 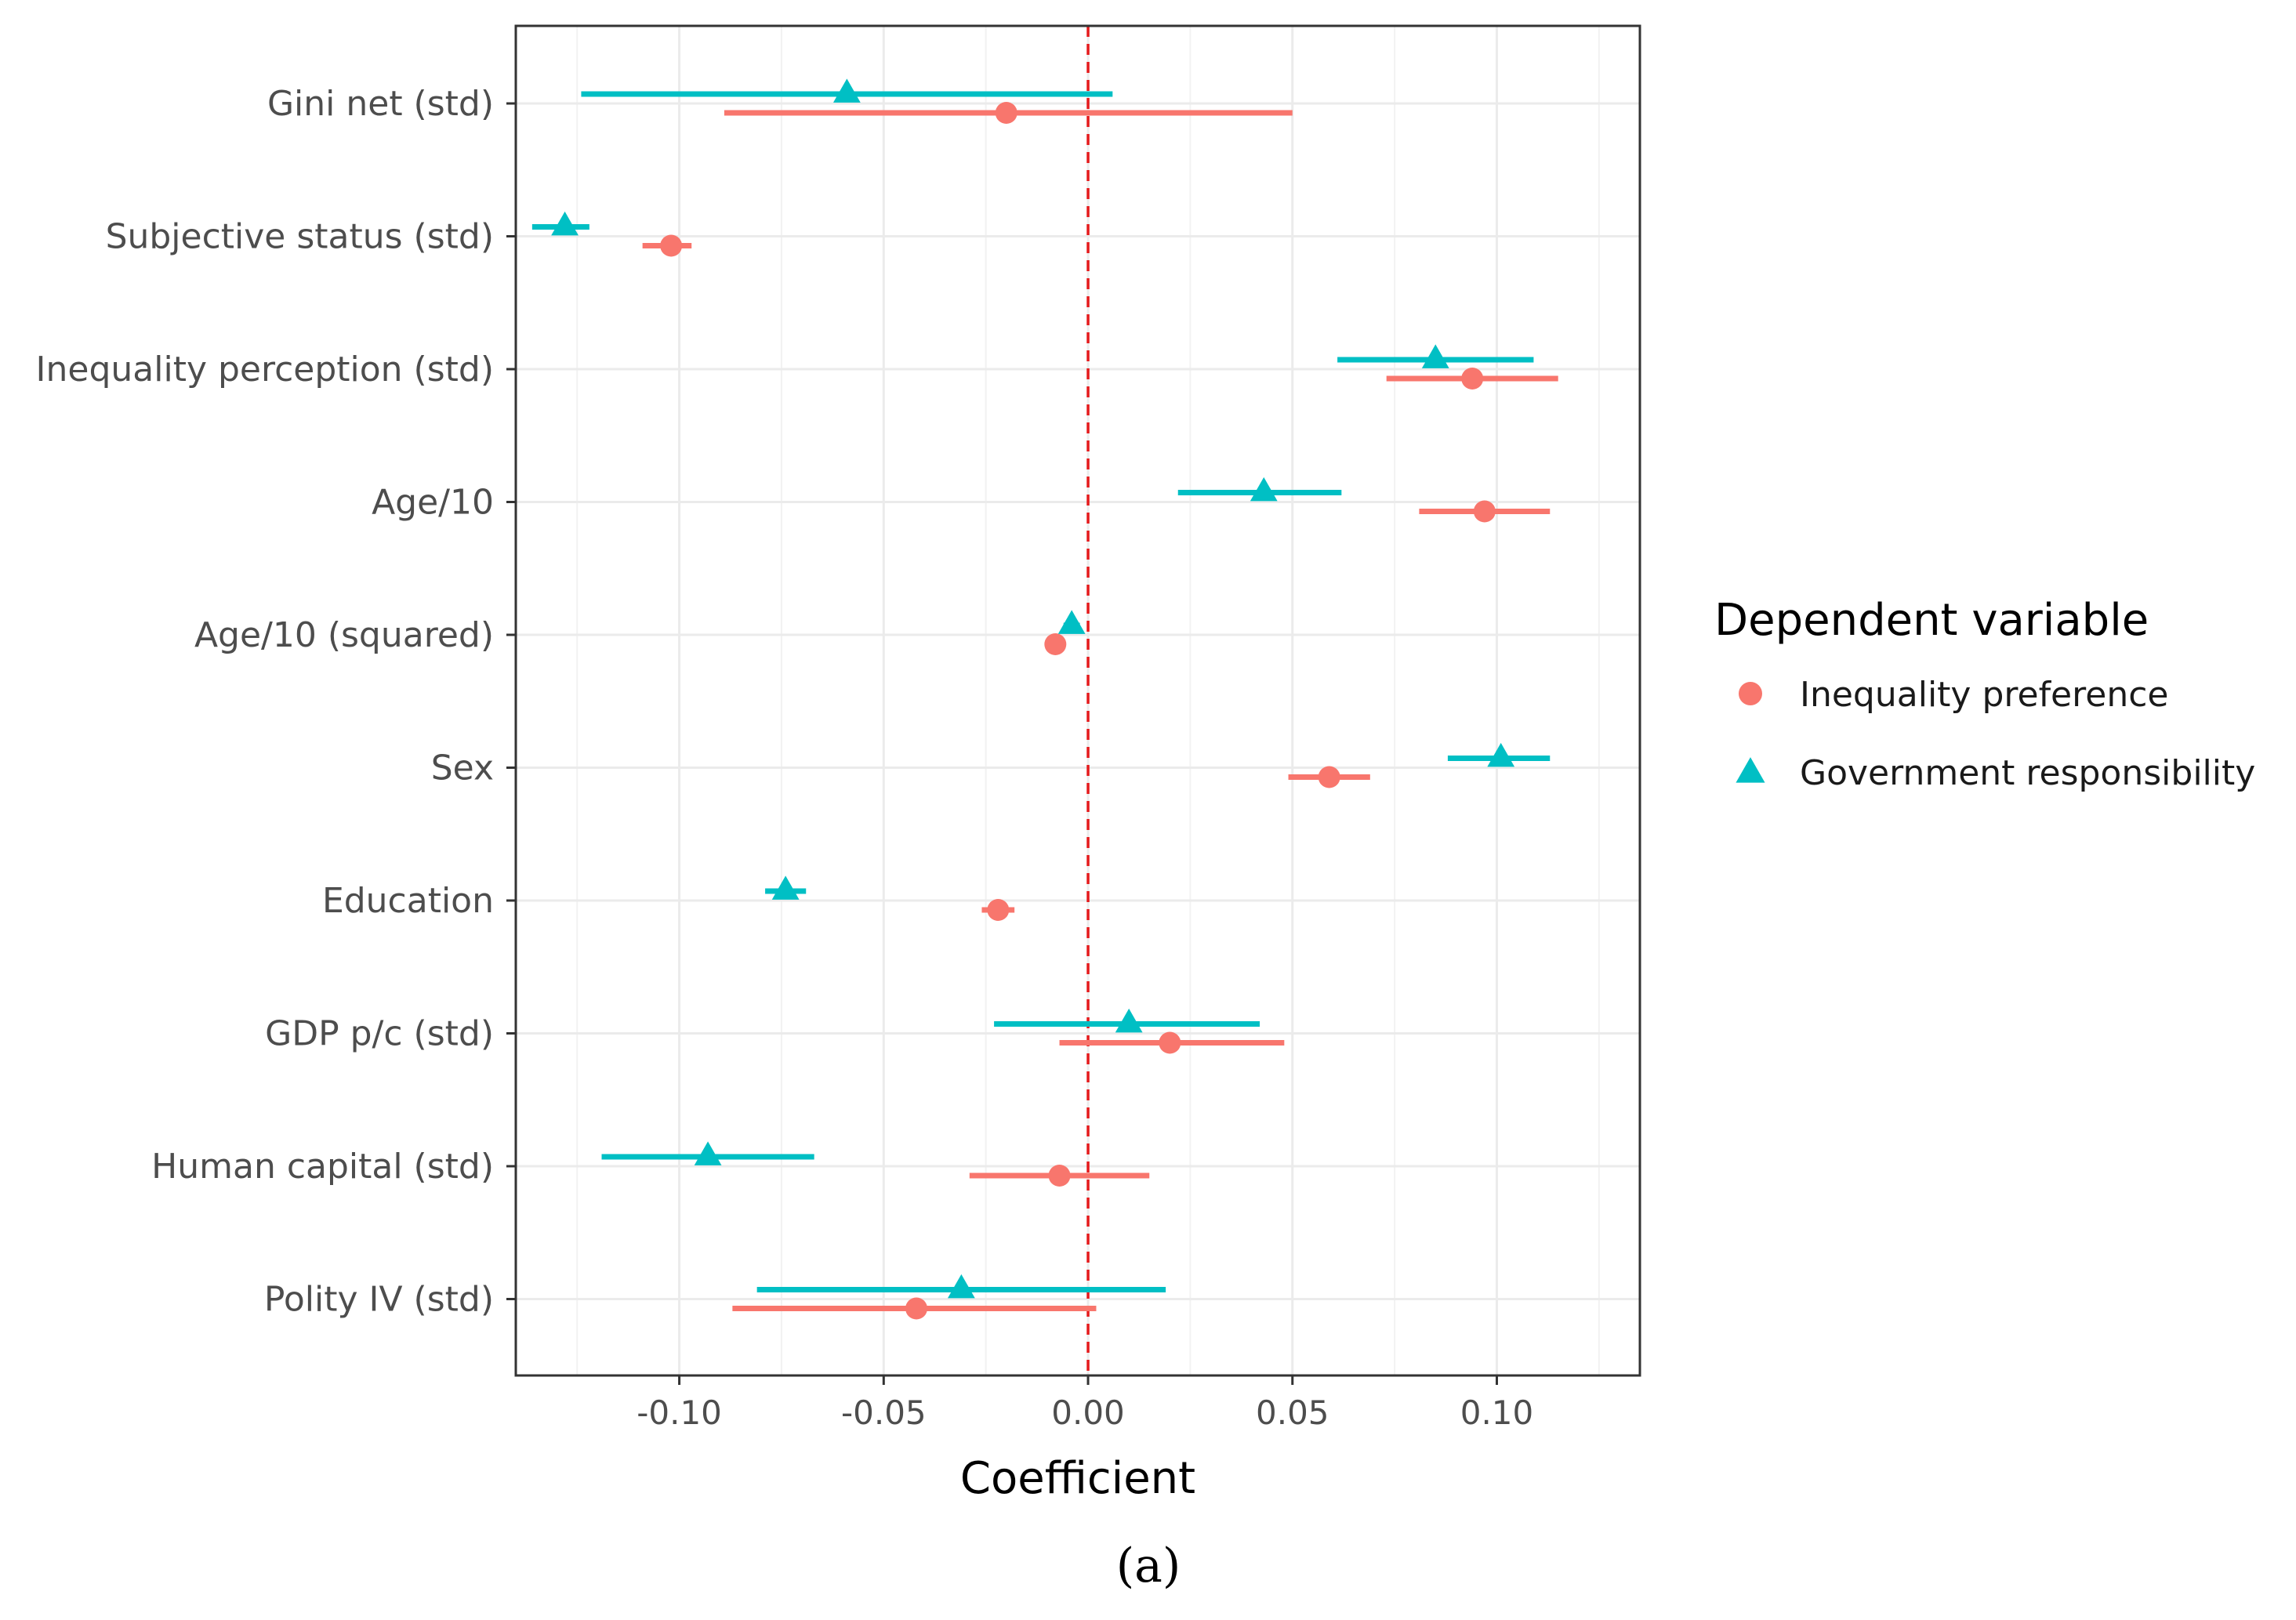 I want to click on legend-label: Government responsibility, so click(x=2027, y=773).